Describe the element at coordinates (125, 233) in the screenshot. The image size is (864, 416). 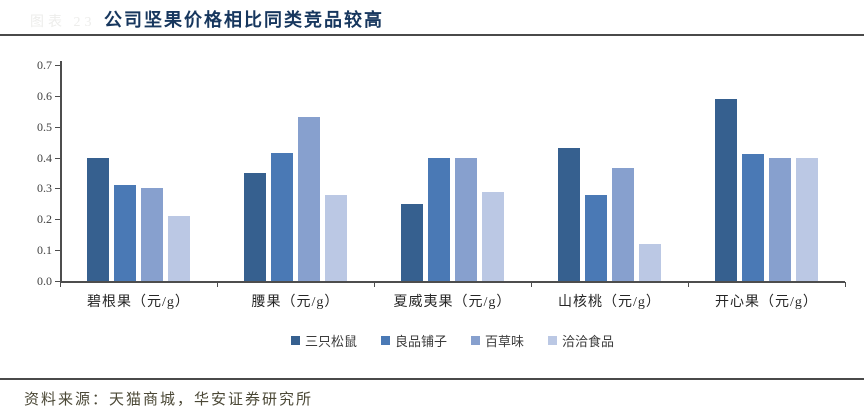
I see `bar-良品铺子-碧根果（元/g）` at that location.